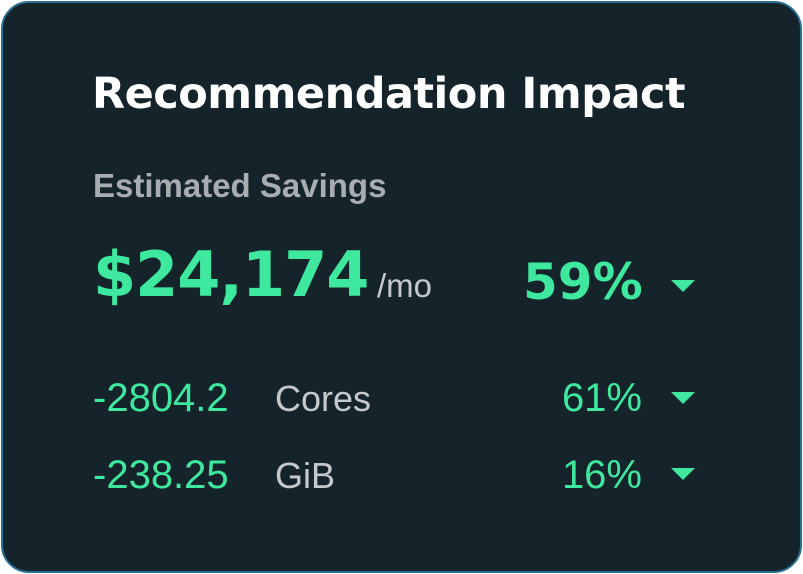 The width and height of the screenshot is (803, 574). I want to click on cores-unit: Cores, so click(323, 398).